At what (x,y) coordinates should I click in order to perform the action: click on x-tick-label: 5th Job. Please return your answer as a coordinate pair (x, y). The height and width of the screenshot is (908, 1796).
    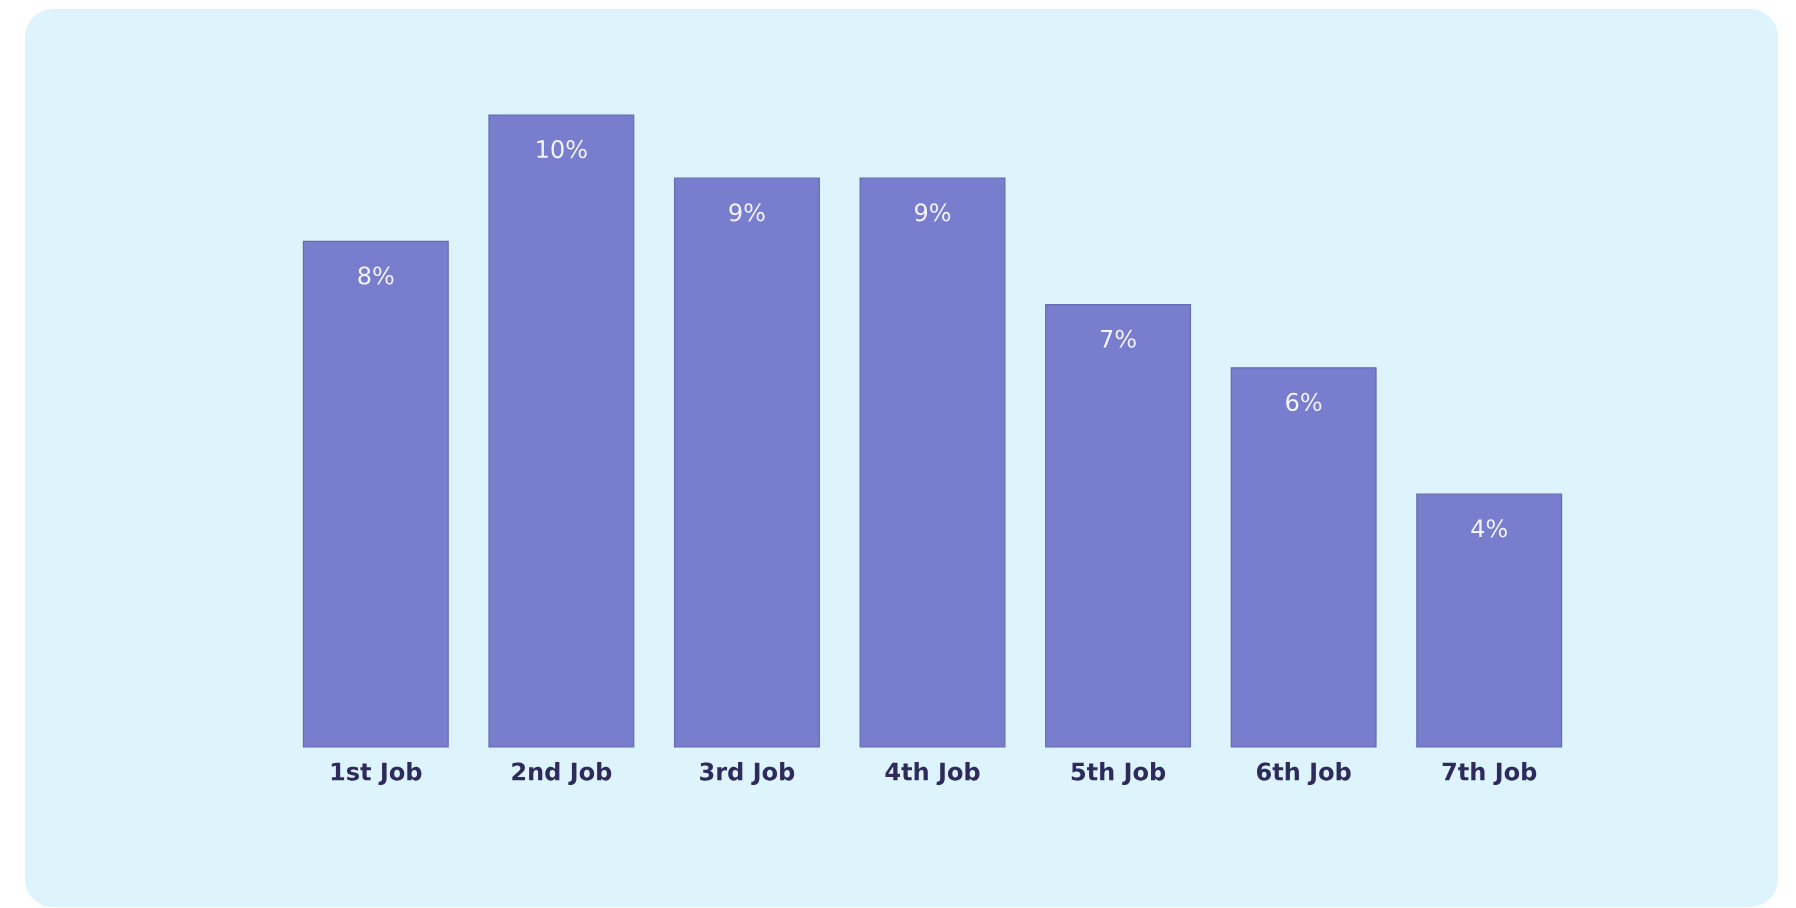
    Looking at the image, I should click on (1118, 774).